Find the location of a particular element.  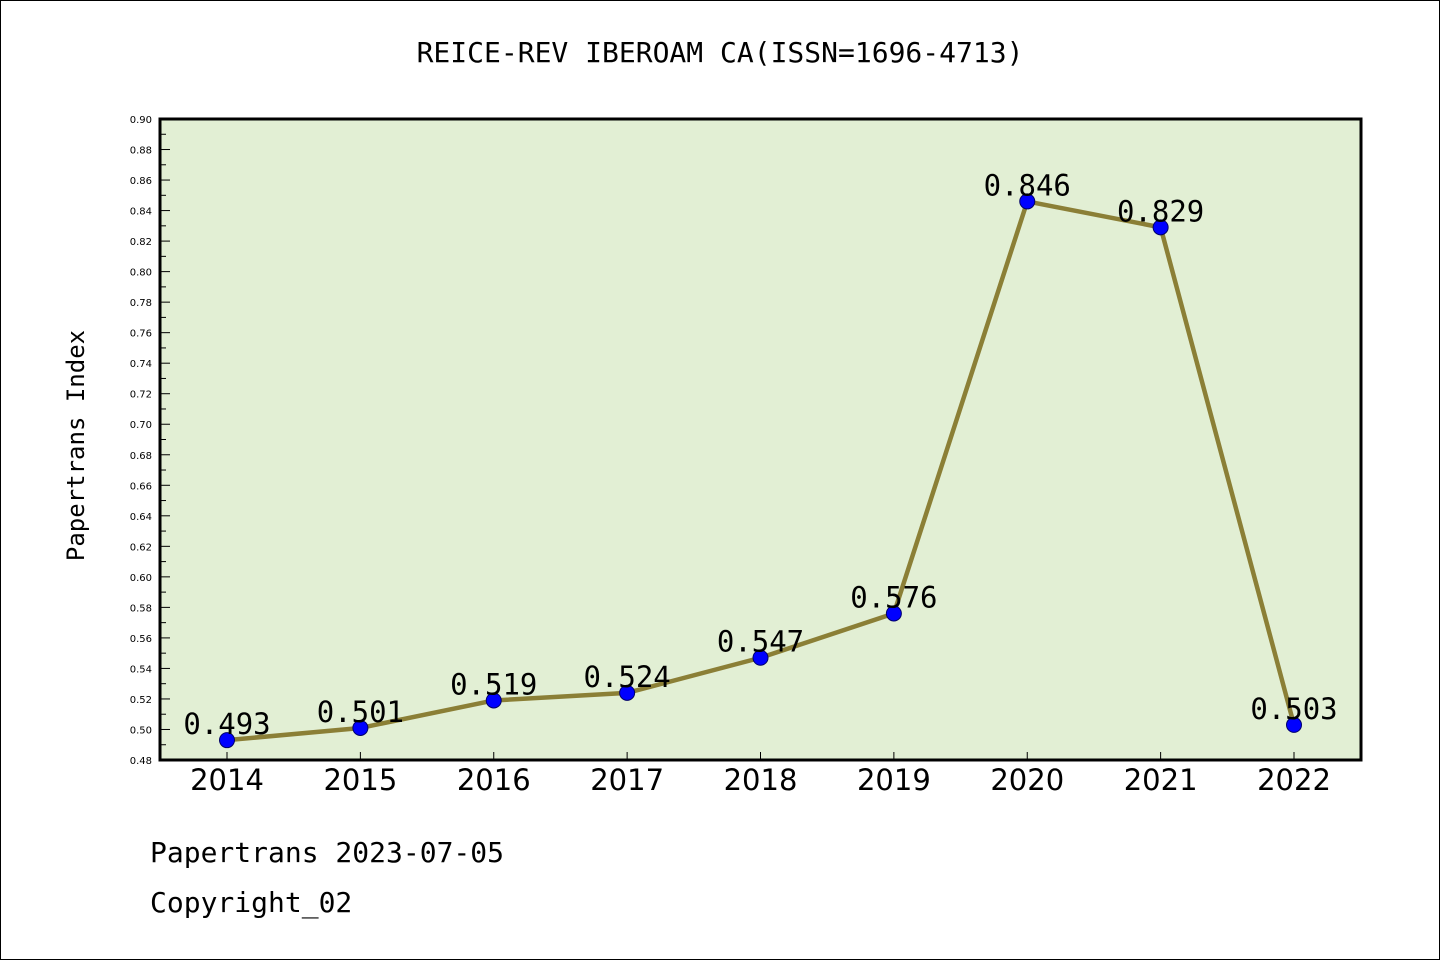

x-tick-label: 2017 is located at coordinates (627, 780).